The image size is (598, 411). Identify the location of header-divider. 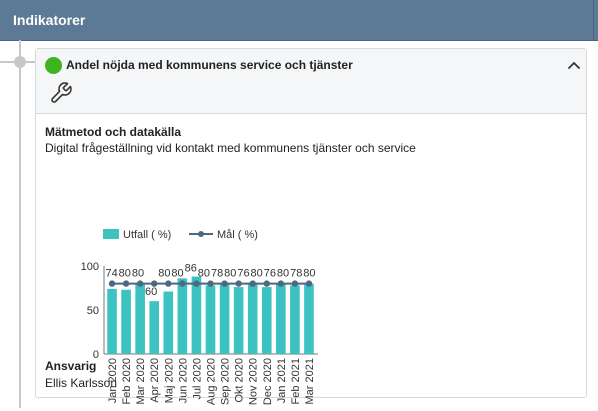
(593, 20).